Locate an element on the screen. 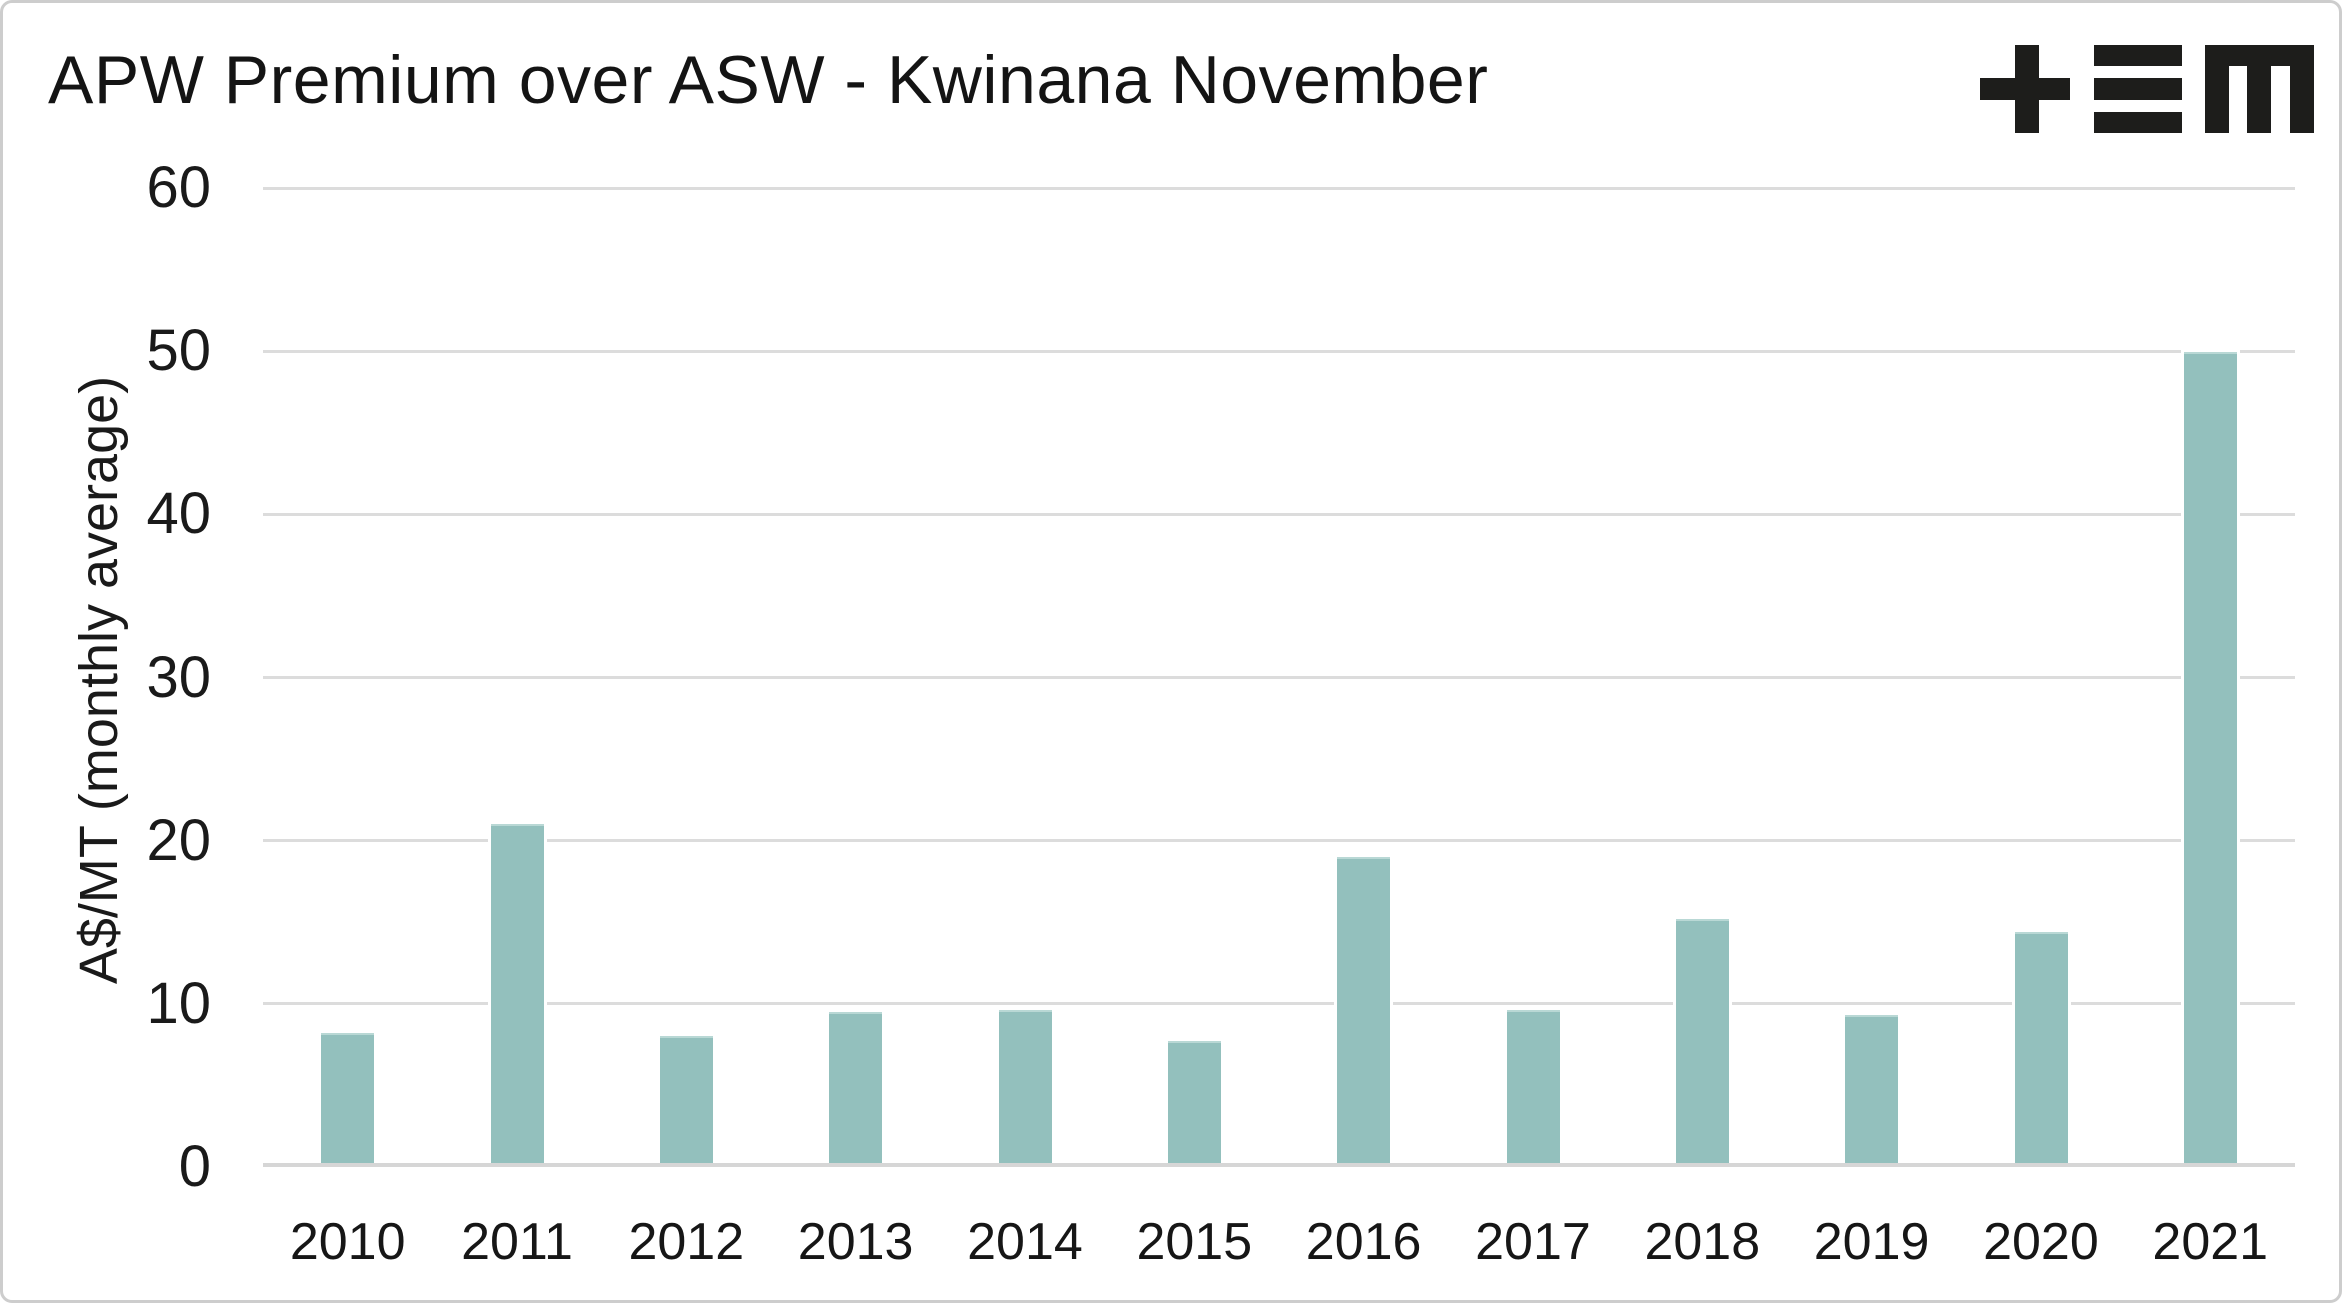 The width and height of the screenshot is (2342, 1303). x-tick-label-2021: 2021 is located at coordinates (2210, 1242).